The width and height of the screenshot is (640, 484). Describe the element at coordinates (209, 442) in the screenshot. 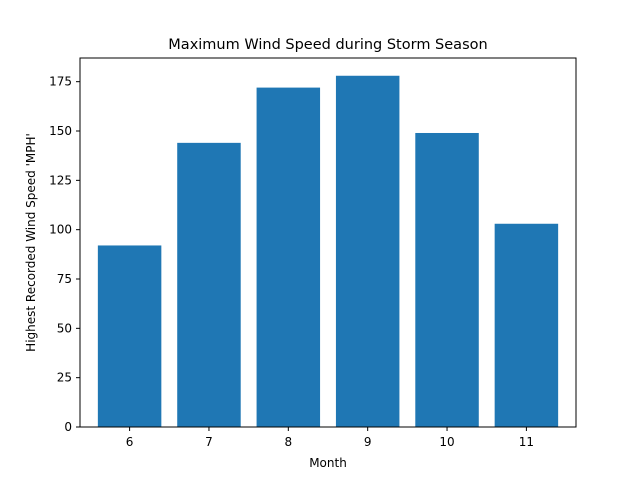

I see `x-tick-label: 7` at that location.